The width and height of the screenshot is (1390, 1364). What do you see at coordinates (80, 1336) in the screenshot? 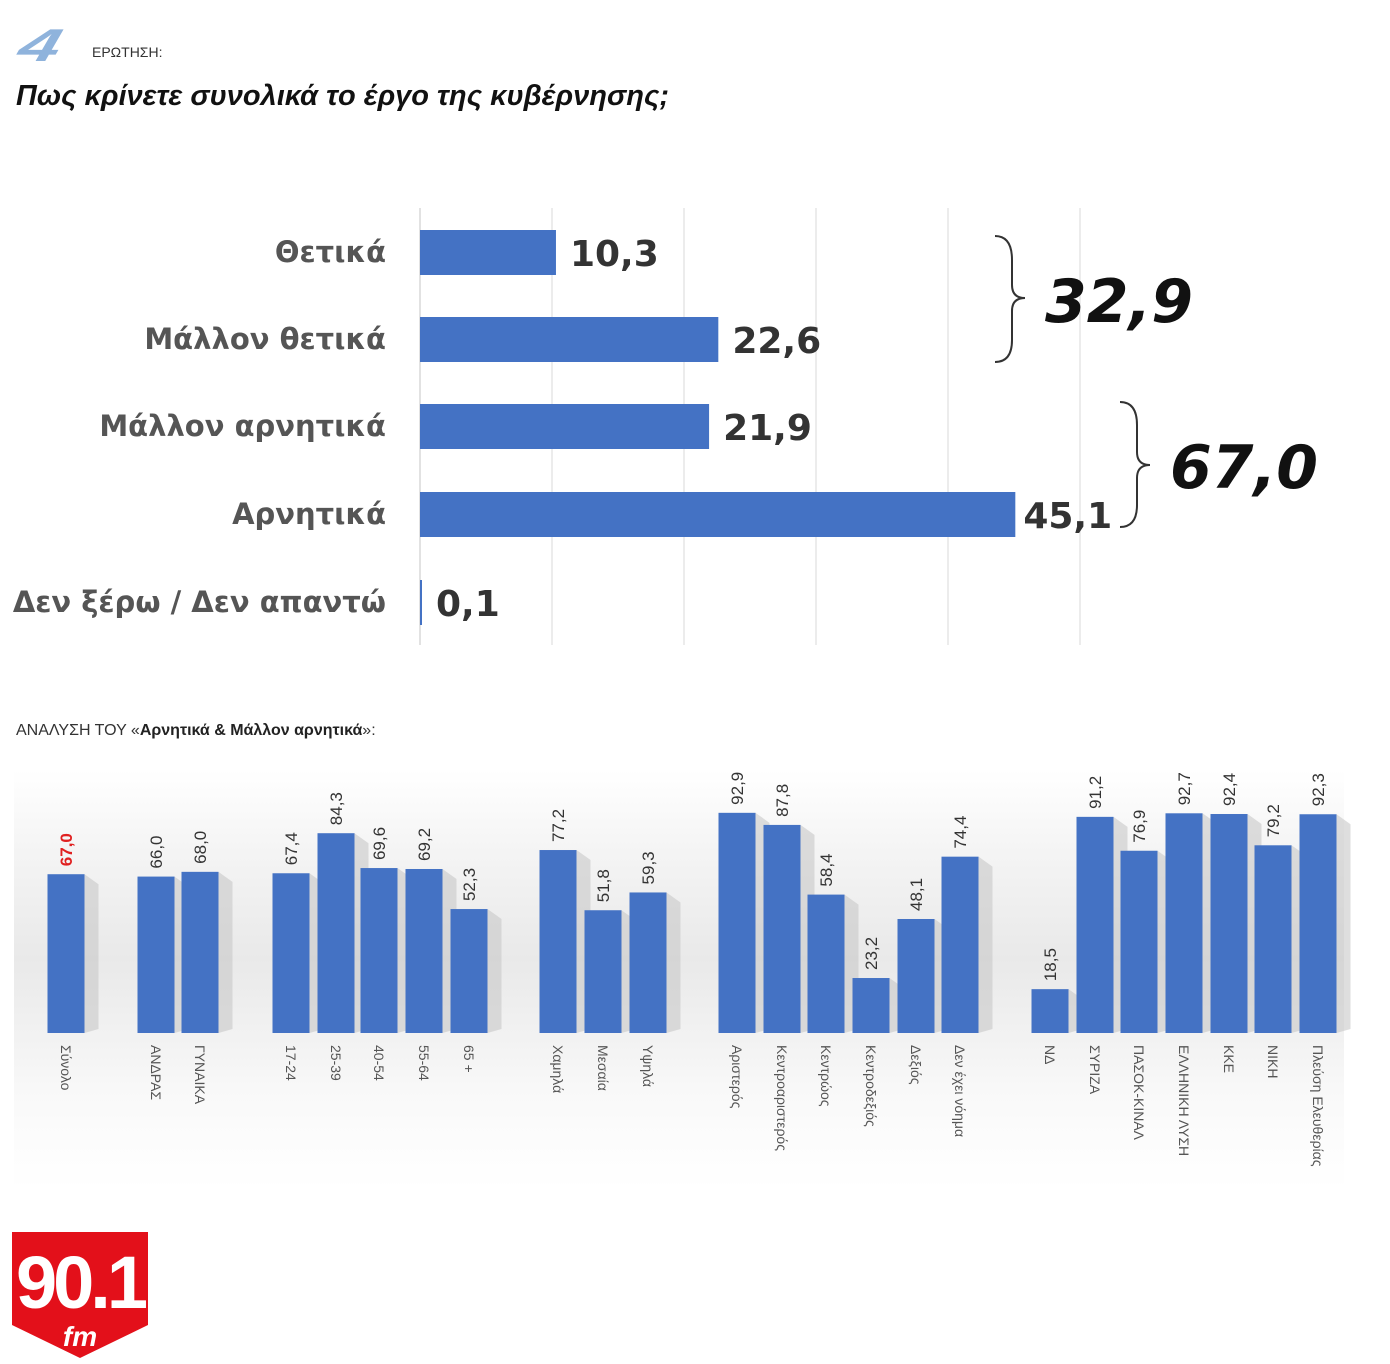
I see `logo-sub: fm` at bounding box center [80, 1336].